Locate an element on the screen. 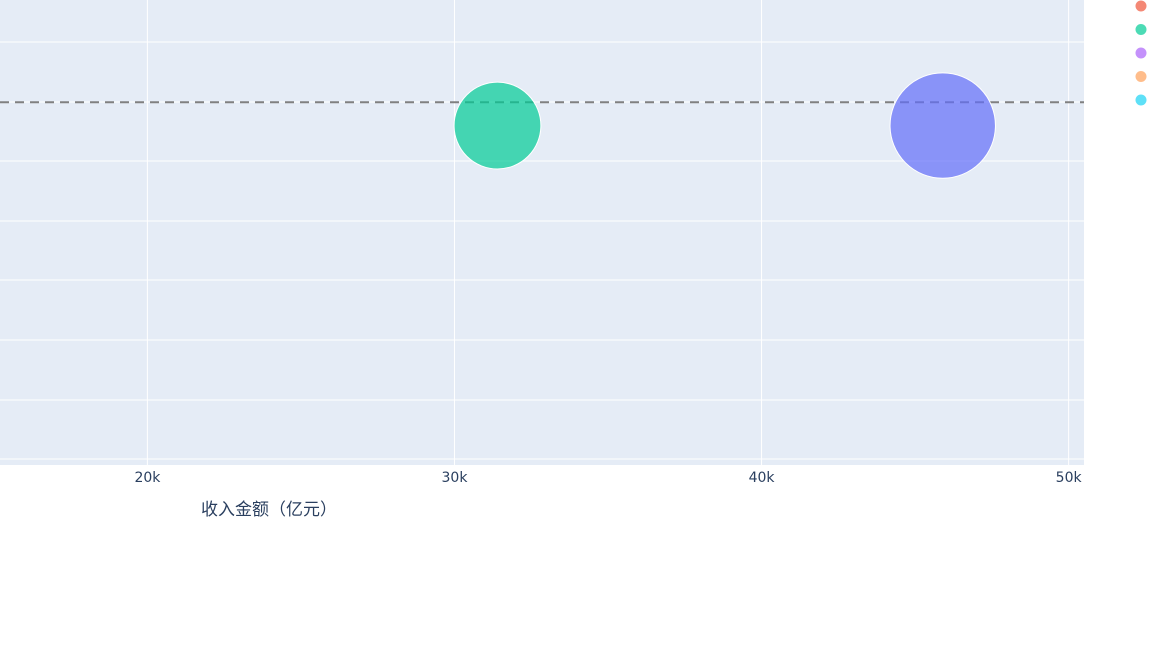 Image resolution: width=1152 pixels, height=648 pixels. marker-layer is located at coordinates (724, 125).